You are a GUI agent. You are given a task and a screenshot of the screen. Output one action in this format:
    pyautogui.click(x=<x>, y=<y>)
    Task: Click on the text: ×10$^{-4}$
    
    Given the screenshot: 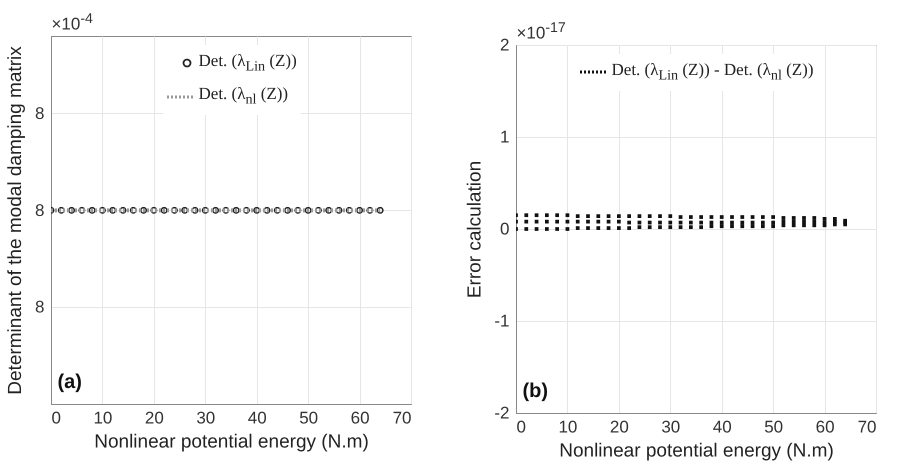 What is the action you would take?
    pyautogui.click(x=72, y=22)
    